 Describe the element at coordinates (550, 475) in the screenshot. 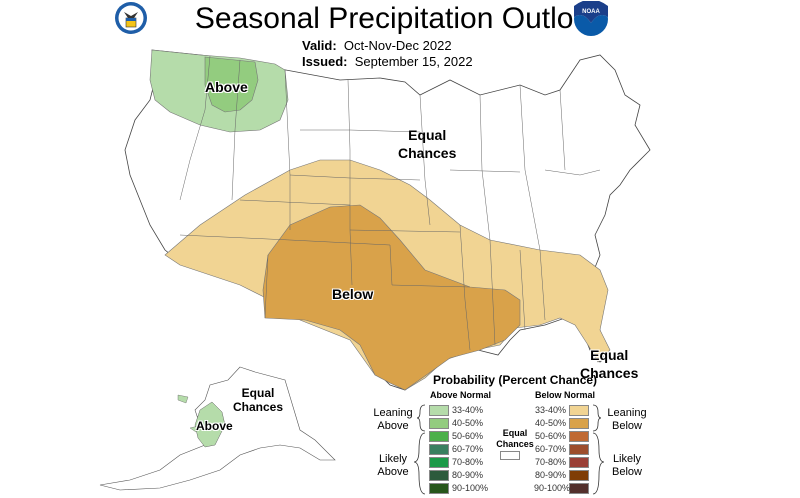

I see `legend-below-range: 80-90%` at that location.